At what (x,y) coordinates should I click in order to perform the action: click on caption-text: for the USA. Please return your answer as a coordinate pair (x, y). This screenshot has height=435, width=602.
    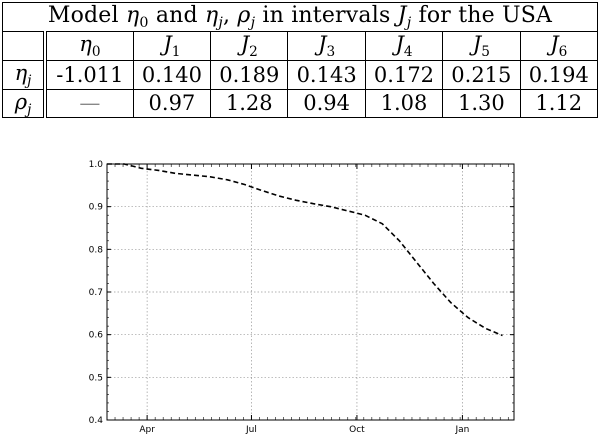
    Looking at the image, I should click on (482, 15).